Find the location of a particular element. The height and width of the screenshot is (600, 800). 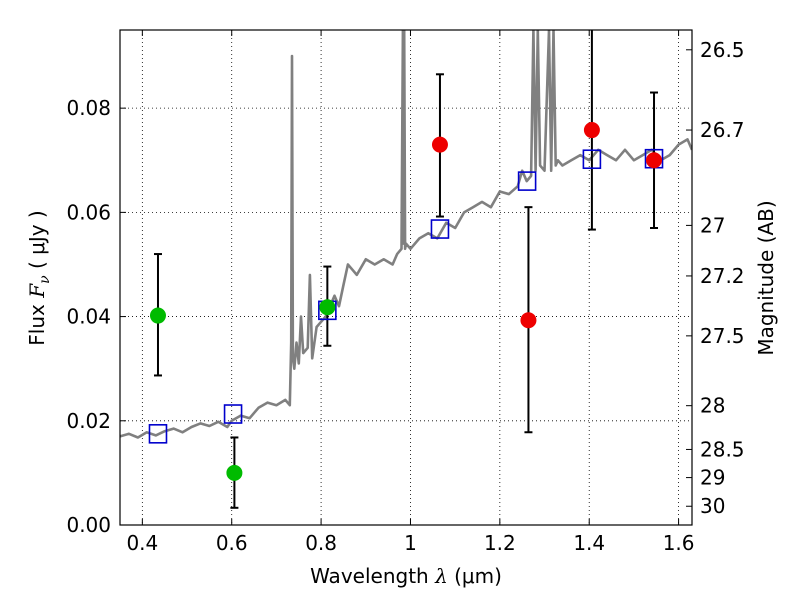

magnitude-tick-label: 26.5 is located at coordinates (722, 50).